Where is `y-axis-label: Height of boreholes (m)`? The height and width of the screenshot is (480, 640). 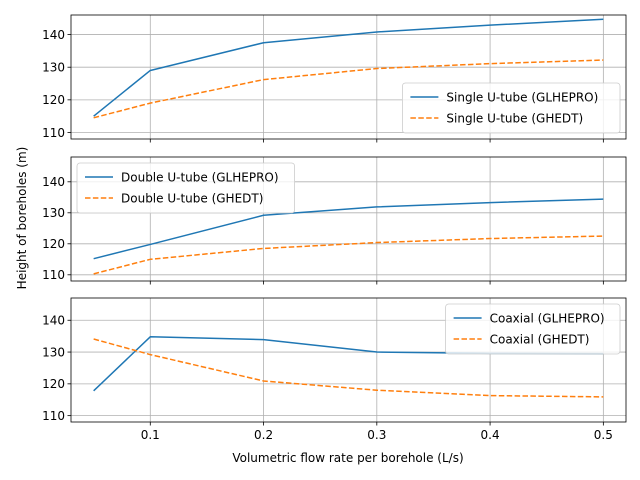
y-axis-label: Height of boreholes (m) is located at coordinates (22, 218).